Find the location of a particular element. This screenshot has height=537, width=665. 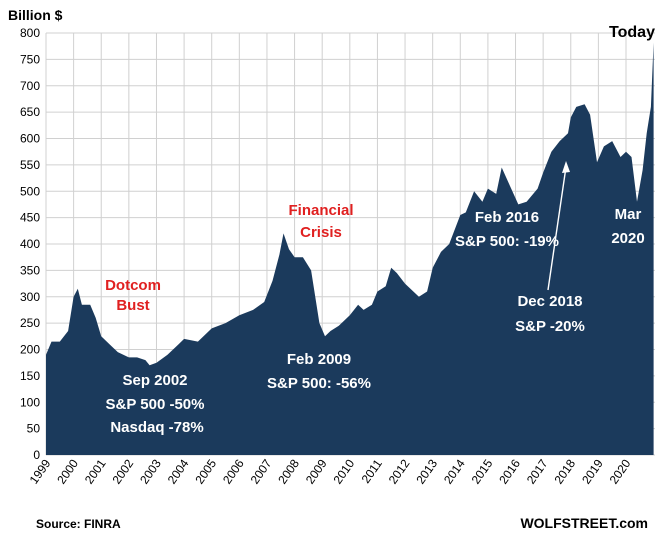

annotation-financial-line1: Financial is located at coordinates (320, 210).